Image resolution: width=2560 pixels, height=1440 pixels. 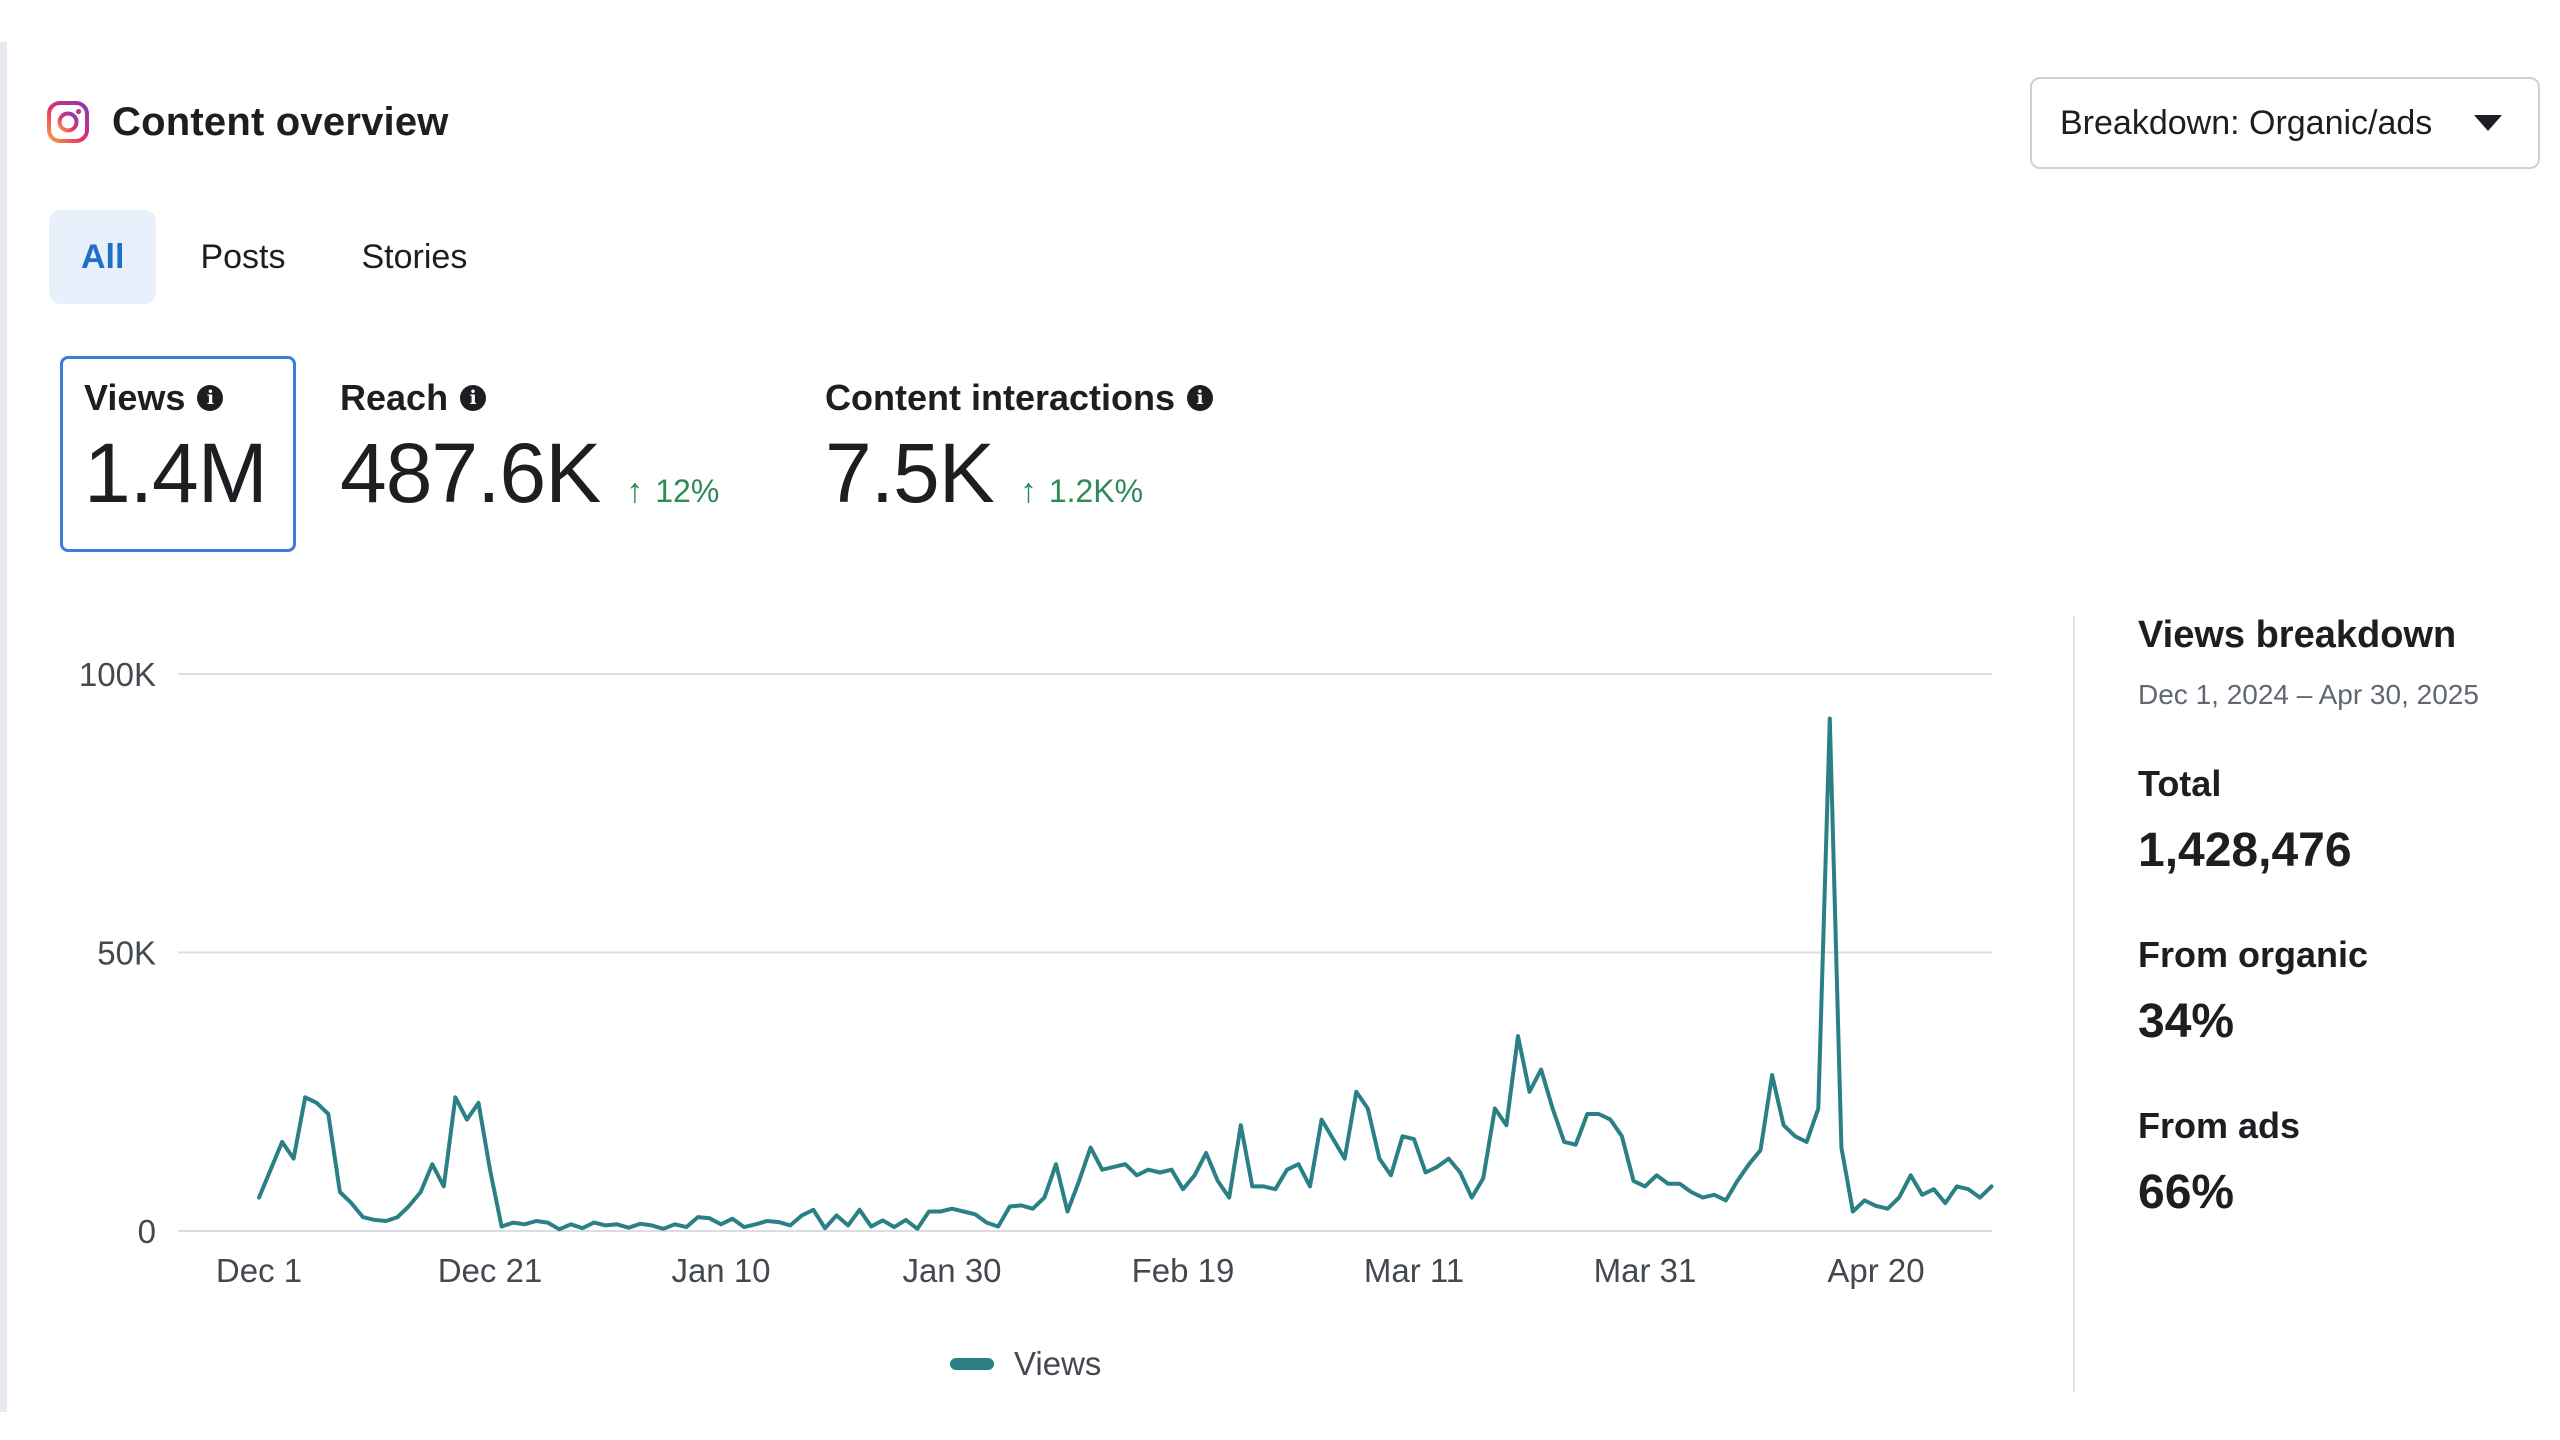 I want to click on x-tick-label: Feb 19, so click(x=1183, y=1270).